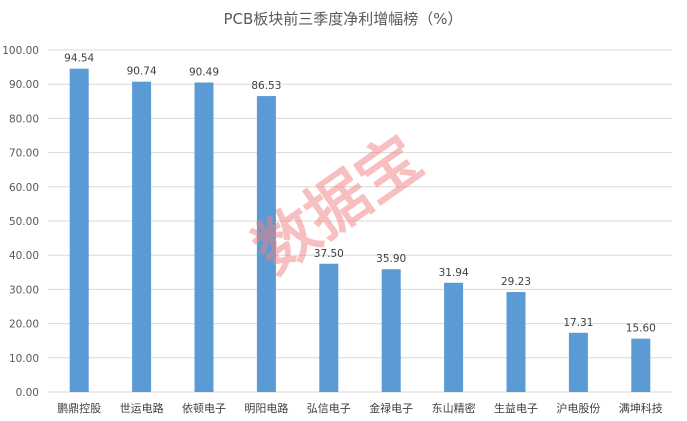  What do you see at coordinates (516, 282) in the screenshot?
I see `data-label: 29.23` at bounding box center [516, 282].